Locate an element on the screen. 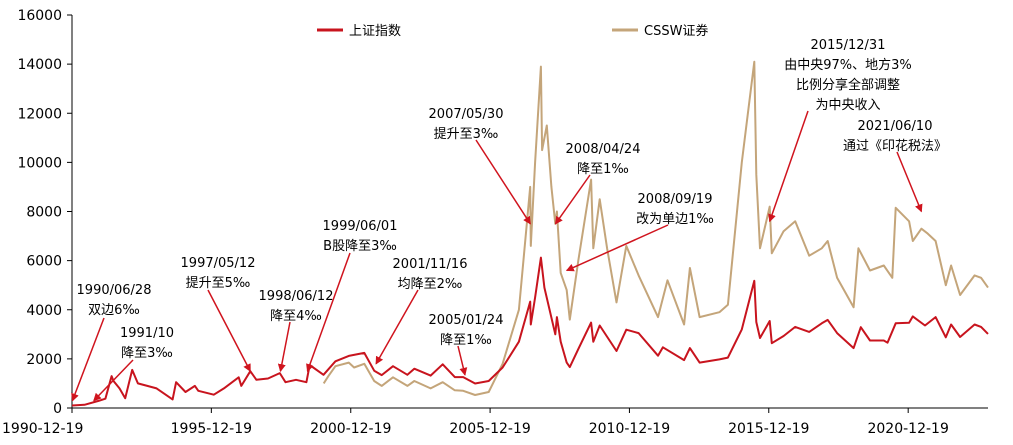  y-tick-label: 14000 is located at coordinates (39, 65).